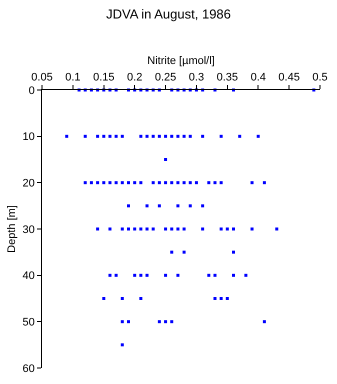  What do you see at coordinates (73, 78) in the screenshot?
I see `x-tick-label: 0.1` at bounding box center [73, 78].